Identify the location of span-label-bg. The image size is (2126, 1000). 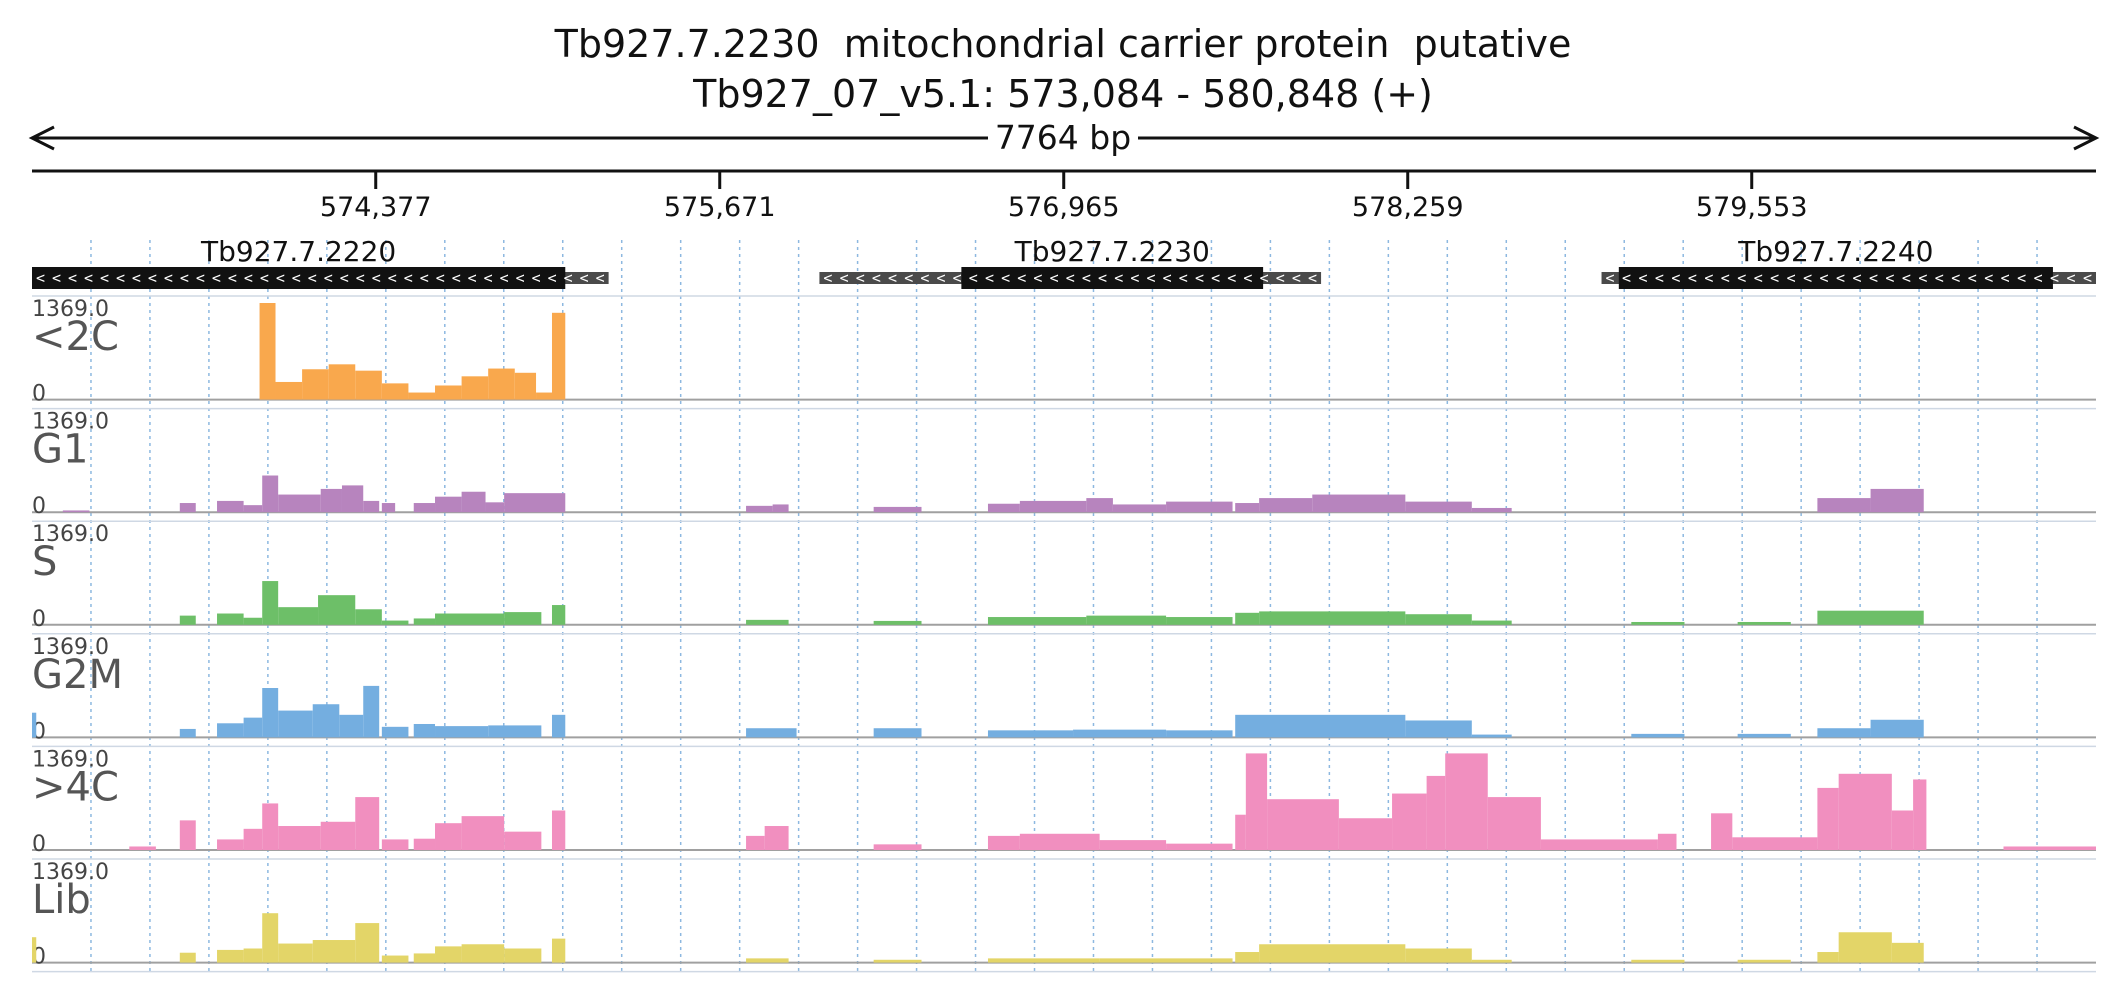
(1063, 138).